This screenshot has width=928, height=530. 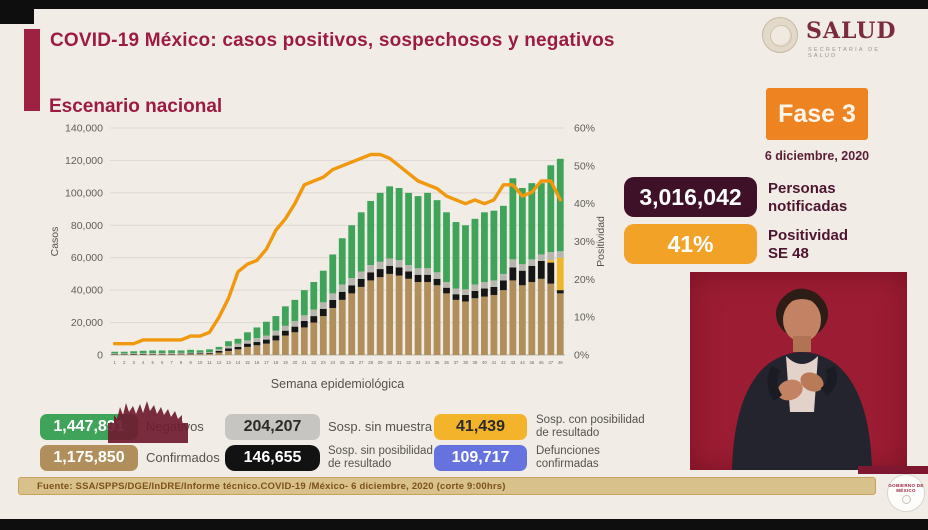 What do you see at coordinates (427, 362) in the screenshot?
I see `x-axis-tick: 34` at bounding box center [427, 362].